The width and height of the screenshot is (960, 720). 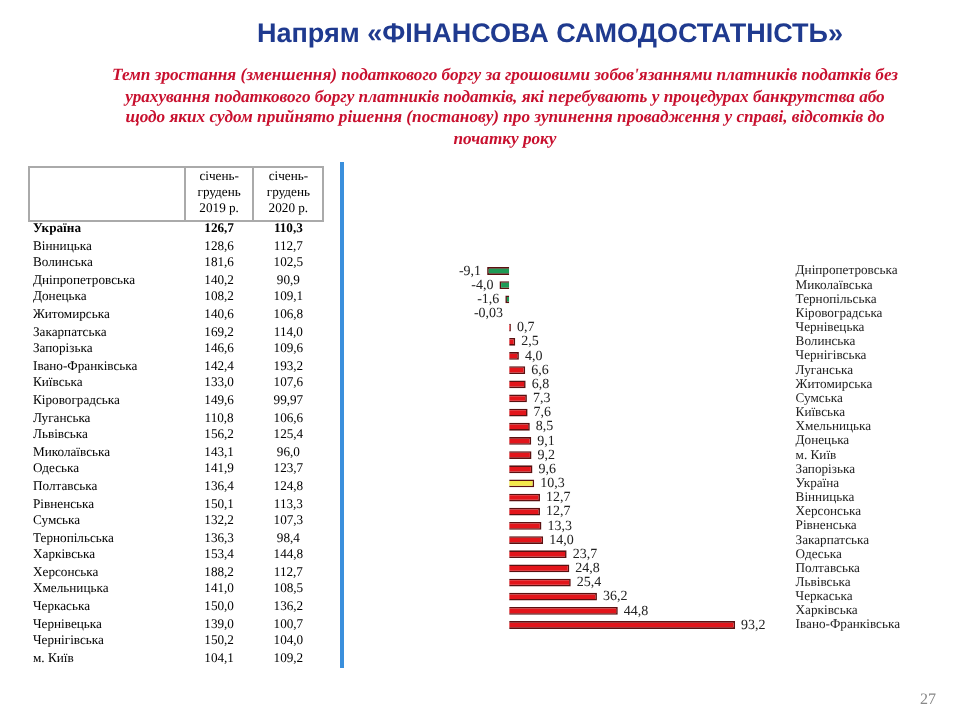 What do you see at coordinates (928, 699) in the screenshot?
I see `text: 27` at bounding box center [928, 699].